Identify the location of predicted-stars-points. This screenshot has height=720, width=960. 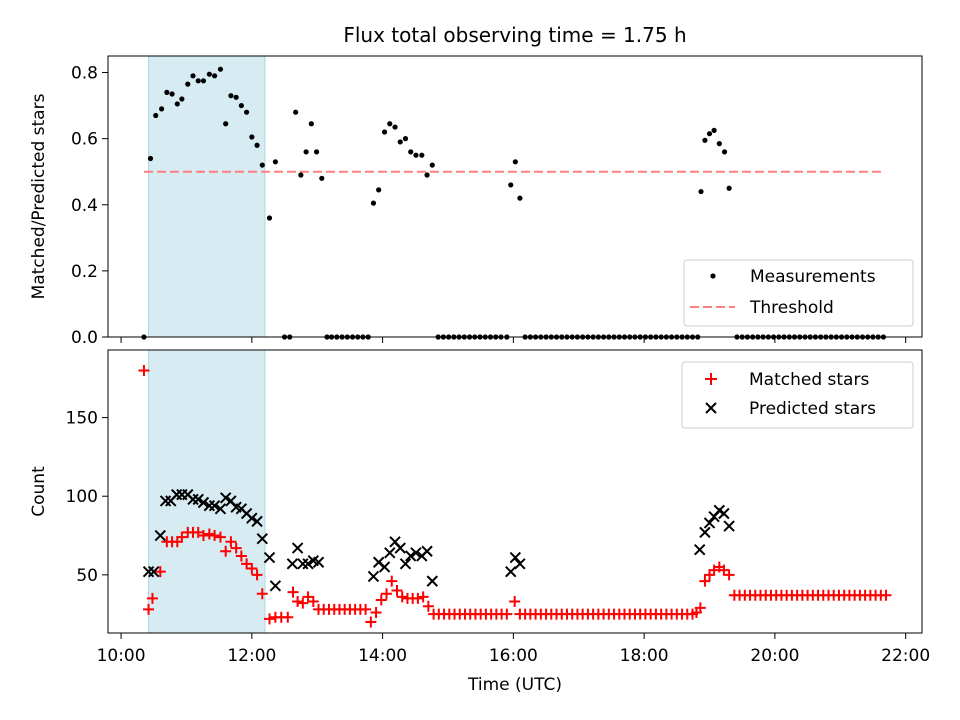
(438, 540).